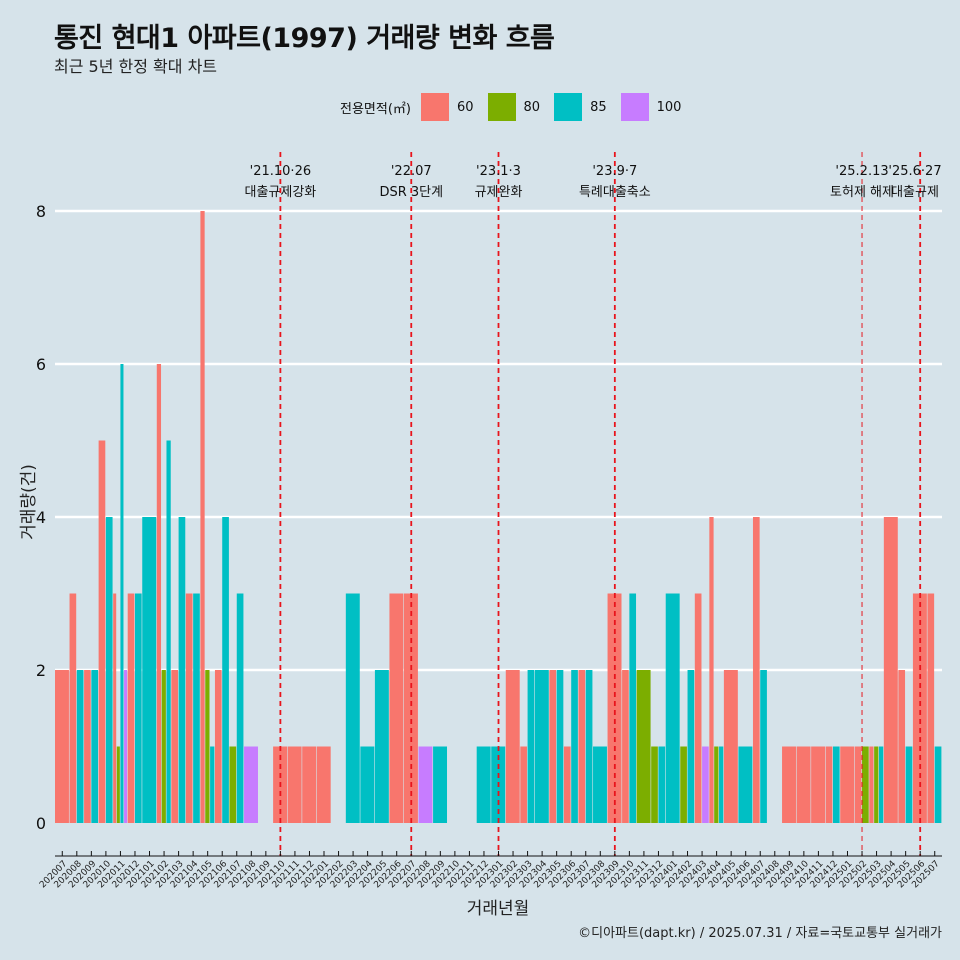  What do you see at coordinates (41, 823) in the screenshot?
I see `y-tick-label: 0` at bounding box center [41, 823].